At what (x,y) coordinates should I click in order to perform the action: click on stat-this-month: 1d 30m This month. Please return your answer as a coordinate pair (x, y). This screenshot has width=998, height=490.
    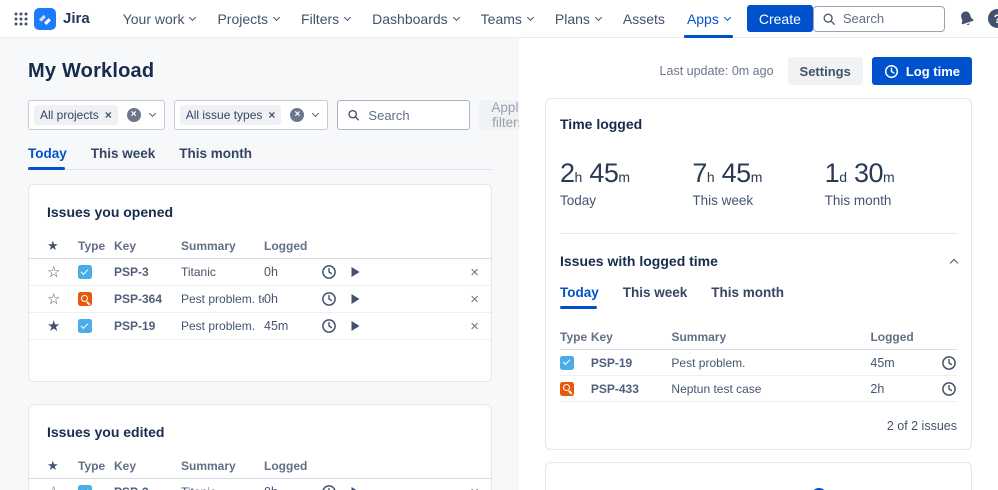
    Looking at the image, I should click on (859, 183).